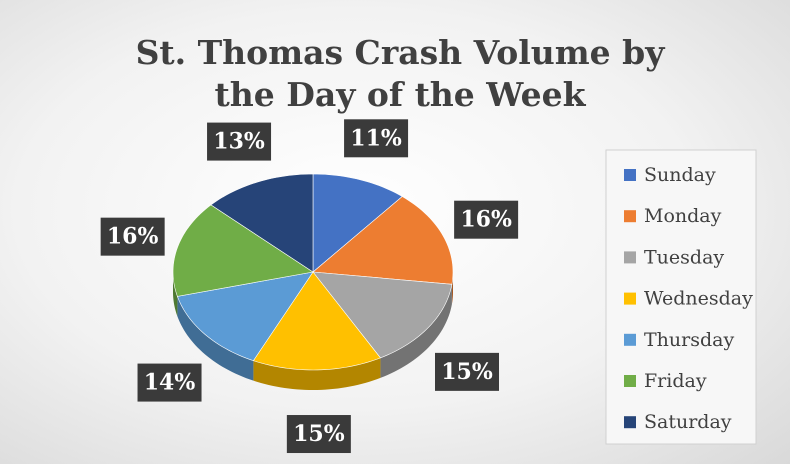  I want to click on legend-label: Tuesday, so click(684, 257).